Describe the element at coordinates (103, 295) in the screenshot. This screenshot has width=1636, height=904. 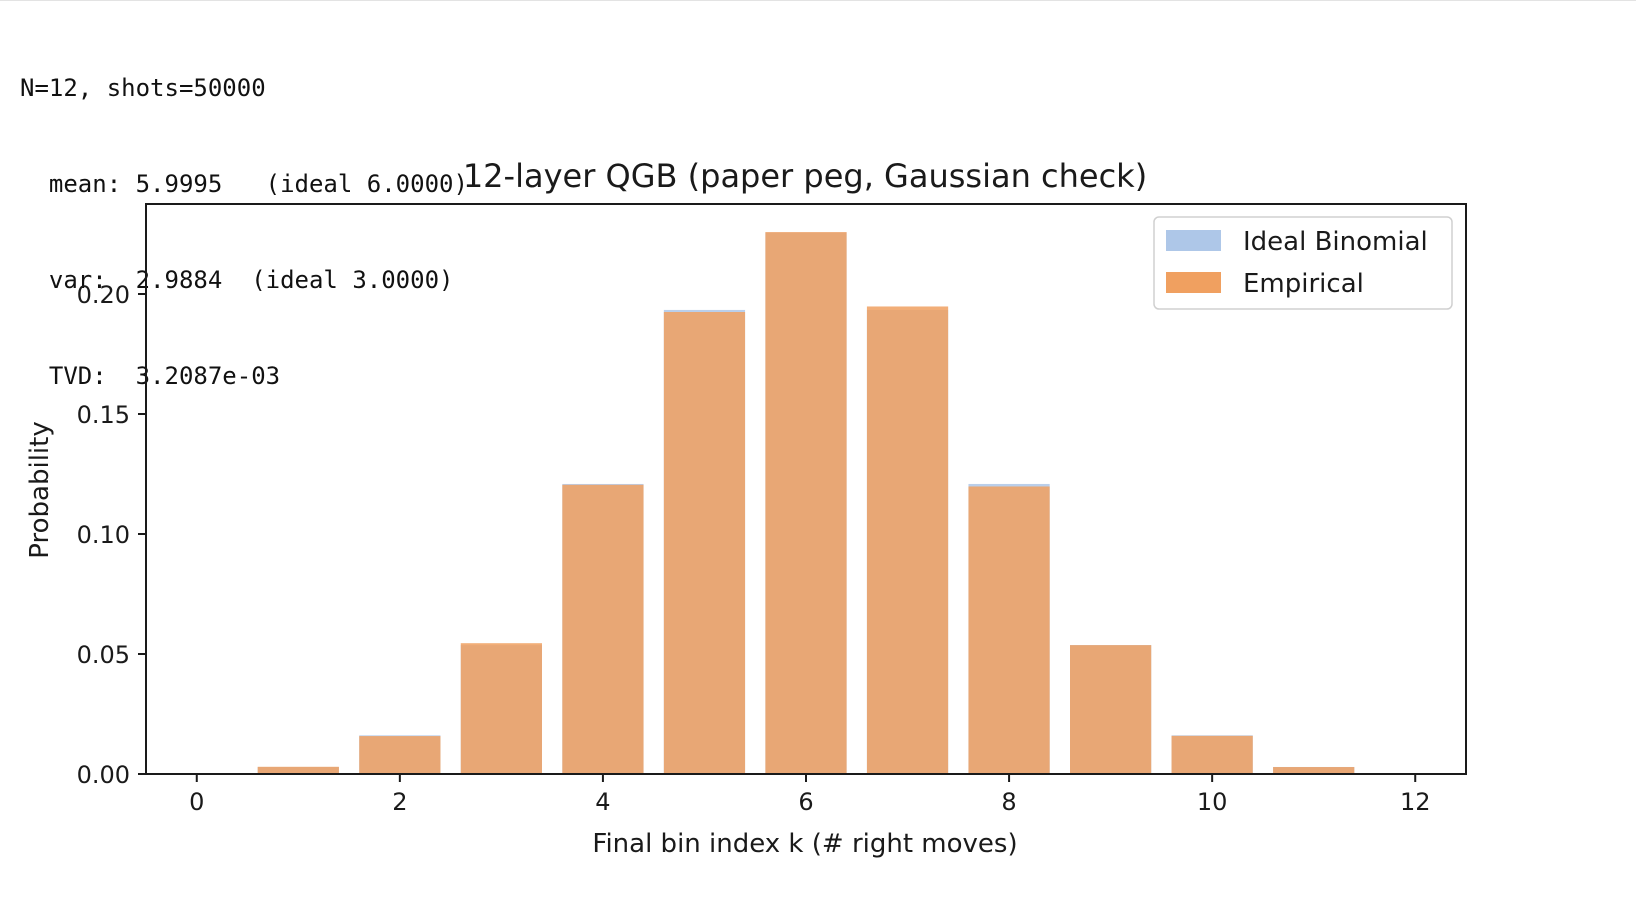
I see `y-tick-label-0.20: 0.20` at that location.